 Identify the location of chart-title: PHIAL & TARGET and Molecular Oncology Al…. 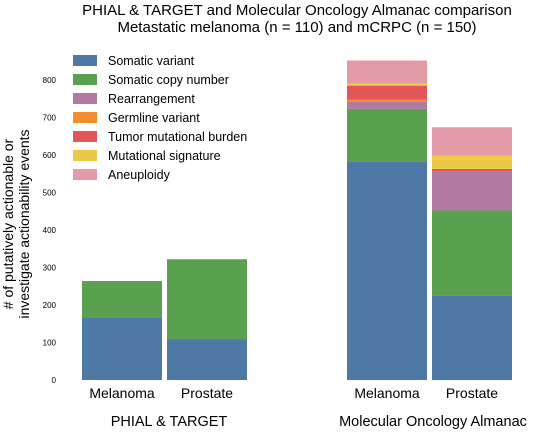
(297, 10).